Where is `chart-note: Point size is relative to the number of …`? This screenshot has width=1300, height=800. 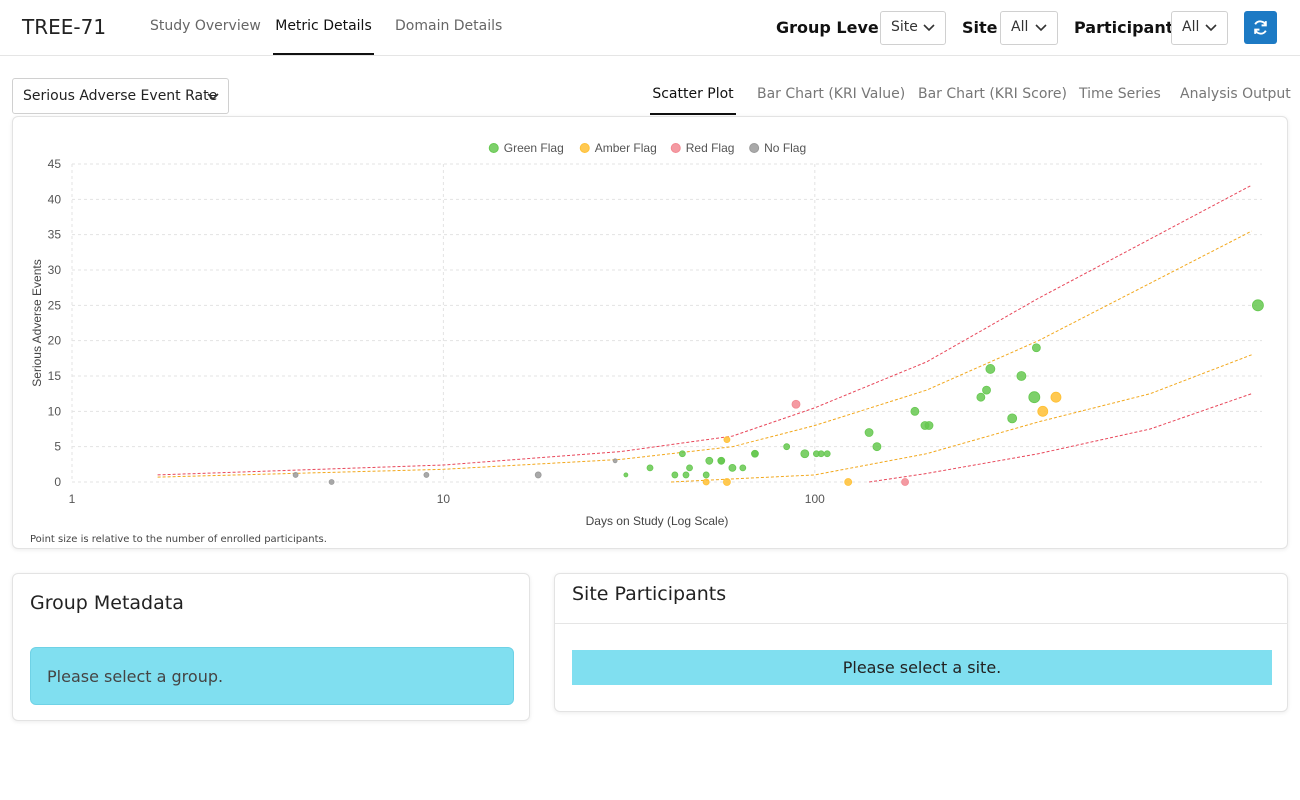
chart-note: Point size is relative to the number of … is located at coordinates (178, 539).